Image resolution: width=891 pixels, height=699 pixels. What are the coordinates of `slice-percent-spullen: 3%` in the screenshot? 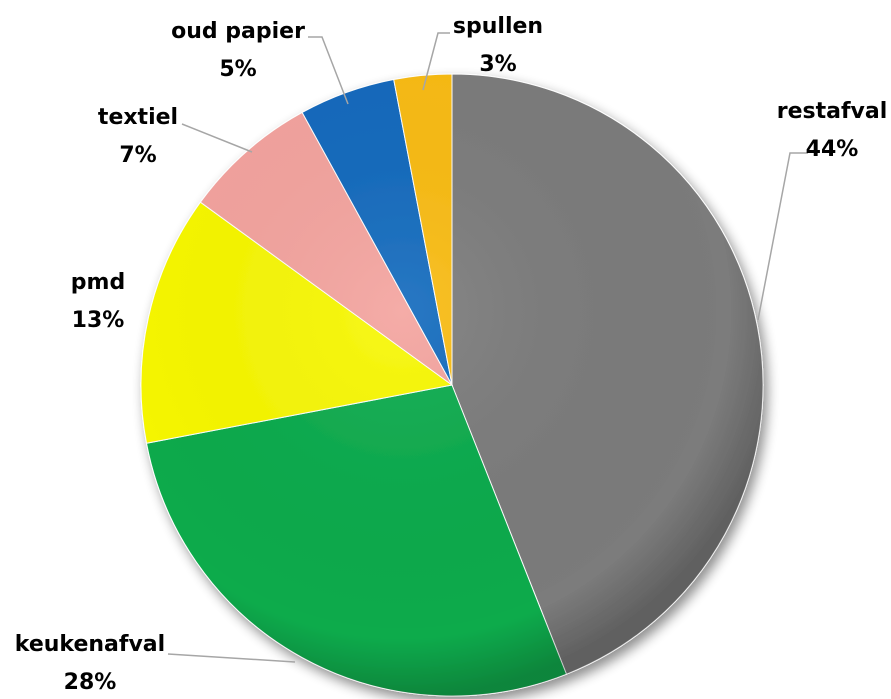 It's located at (497, 64).